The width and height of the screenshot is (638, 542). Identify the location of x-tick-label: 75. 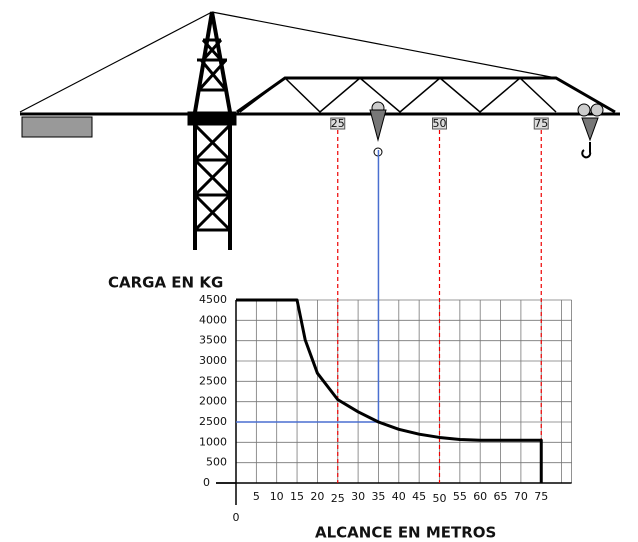
(541, 496).